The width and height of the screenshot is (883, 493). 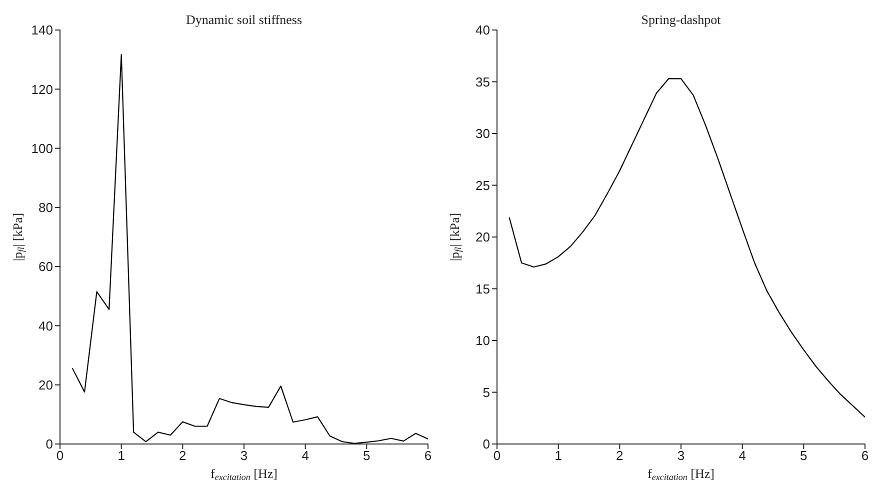 I want to click on y-tick-label: 140, so click(x=42, y=30).